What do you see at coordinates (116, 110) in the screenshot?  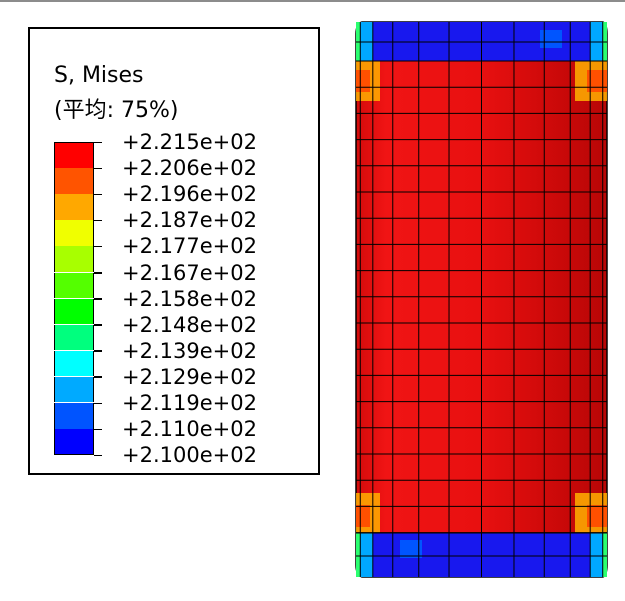 I see `legend-subtitle: (平均: 75%)` at bounding box center [116, 110].